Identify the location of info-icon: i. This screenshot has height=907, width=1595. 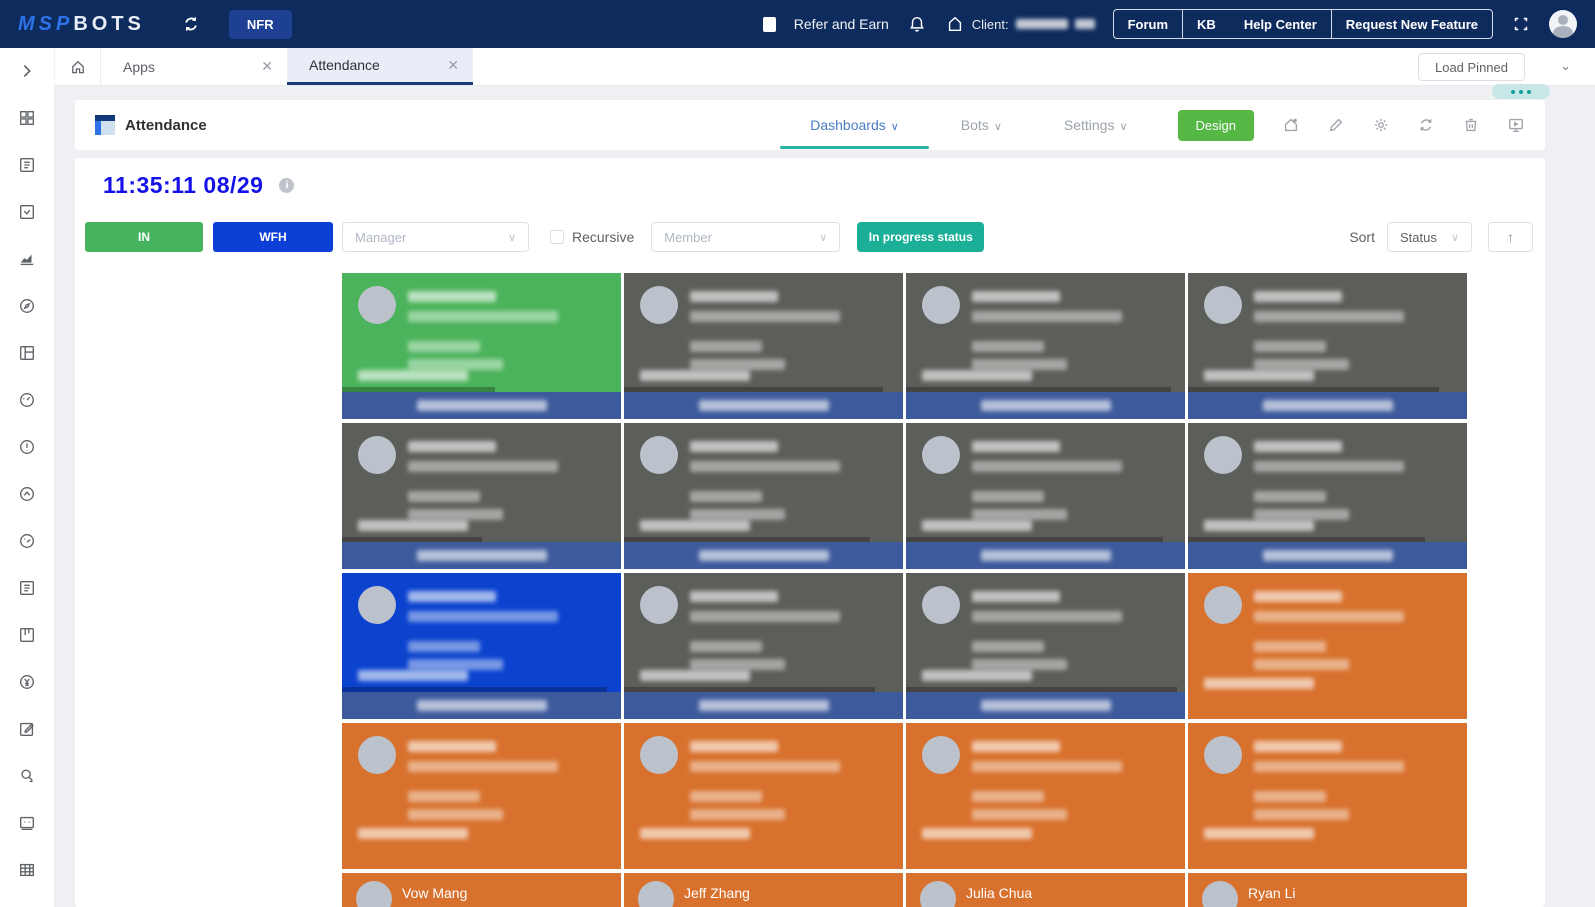
(287, 185).